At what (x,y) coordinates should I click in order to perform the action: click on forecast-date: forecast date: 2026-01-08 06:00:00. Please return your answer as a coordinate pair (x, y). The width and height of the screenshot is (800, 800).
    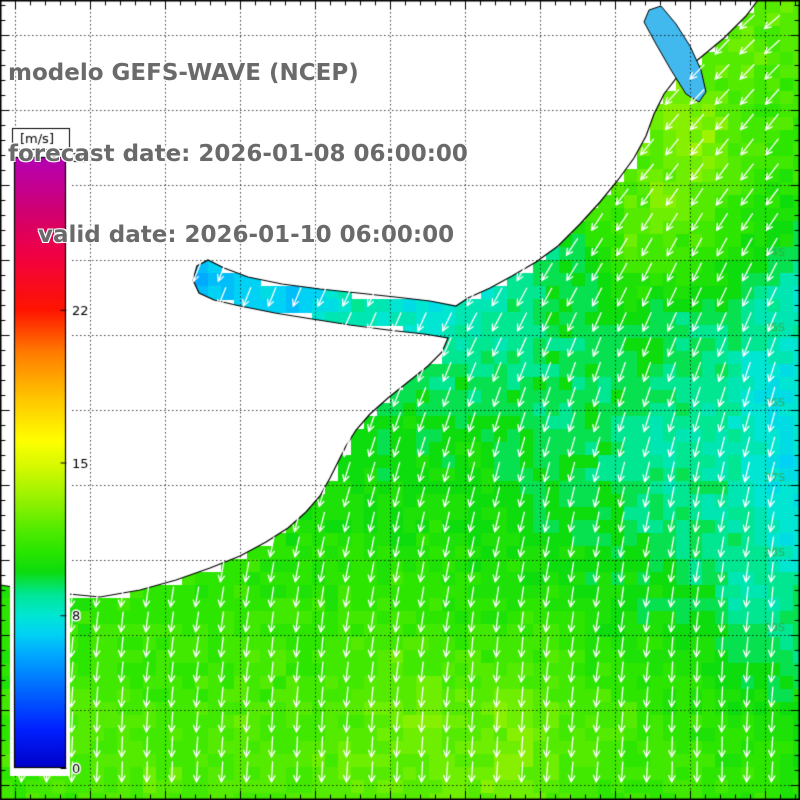
    Looking at the image, I should click on (238, 154).